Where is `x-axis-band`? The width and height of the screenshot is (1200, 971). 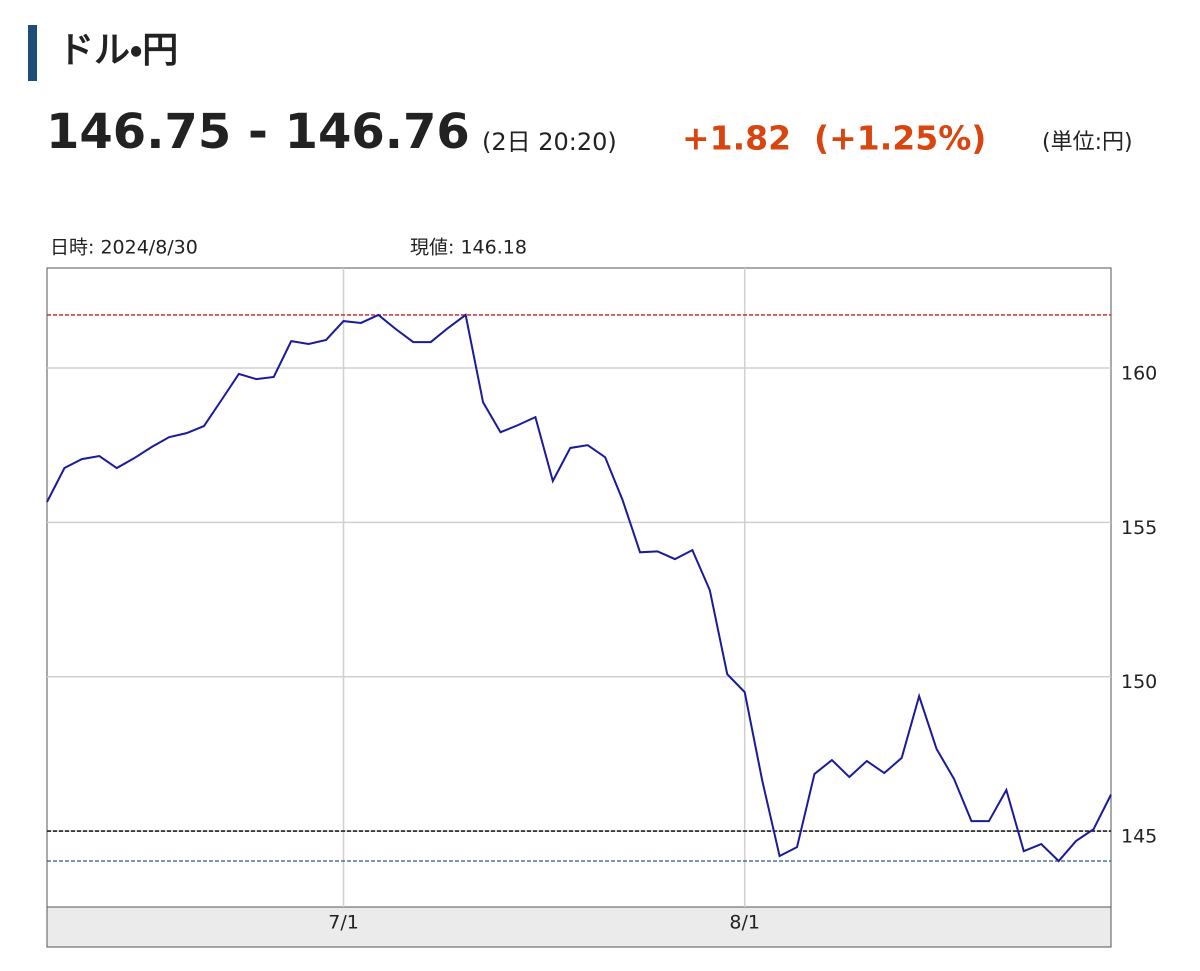
x-axis-band is located at coordinates (579, 927).